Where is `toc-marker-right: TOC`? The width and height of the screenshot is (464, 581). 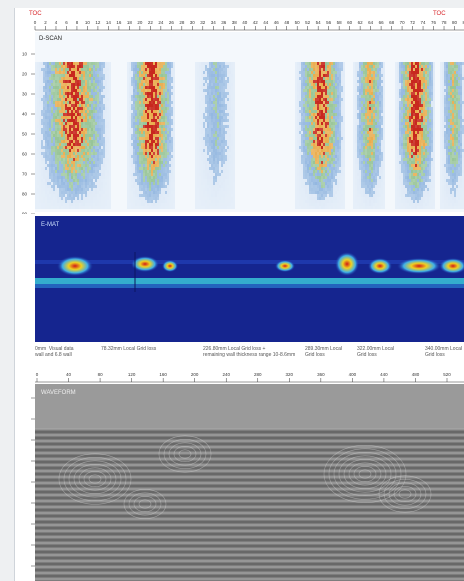 toc-marker-right: TOC is located at coordinates (439, 14).